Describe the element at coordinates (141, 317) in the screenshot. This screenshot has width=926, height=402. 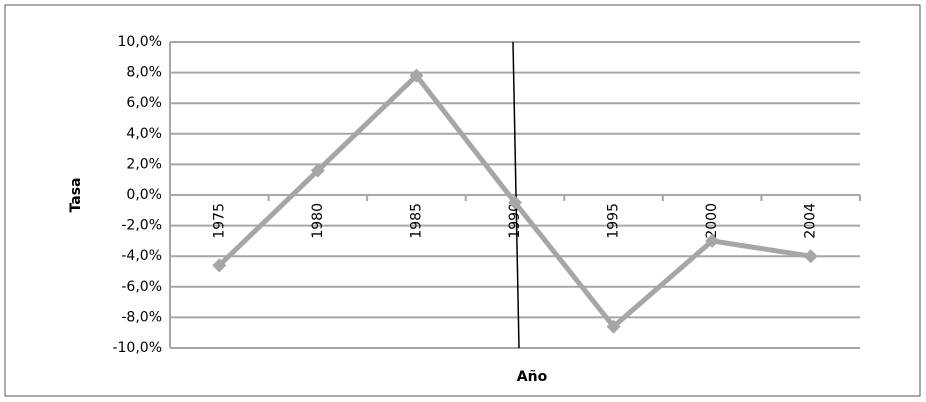
I see `y-tick-label: -8,0%` at that location.